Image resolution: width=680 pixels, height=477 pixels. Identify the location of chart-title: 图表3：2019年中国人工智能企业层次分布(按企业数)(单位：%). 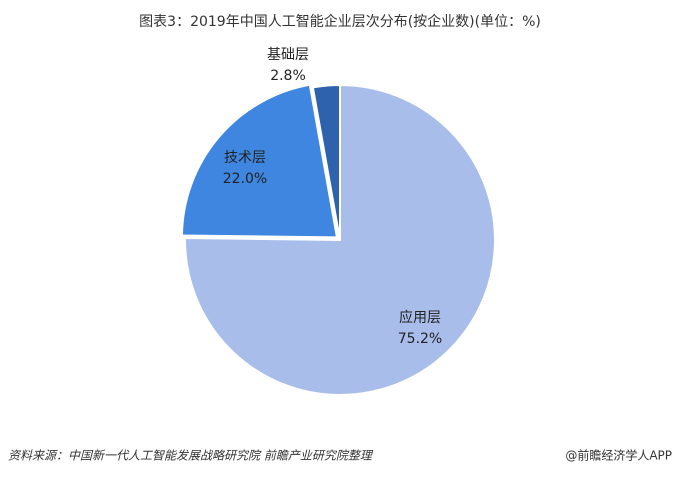
(340, 21).